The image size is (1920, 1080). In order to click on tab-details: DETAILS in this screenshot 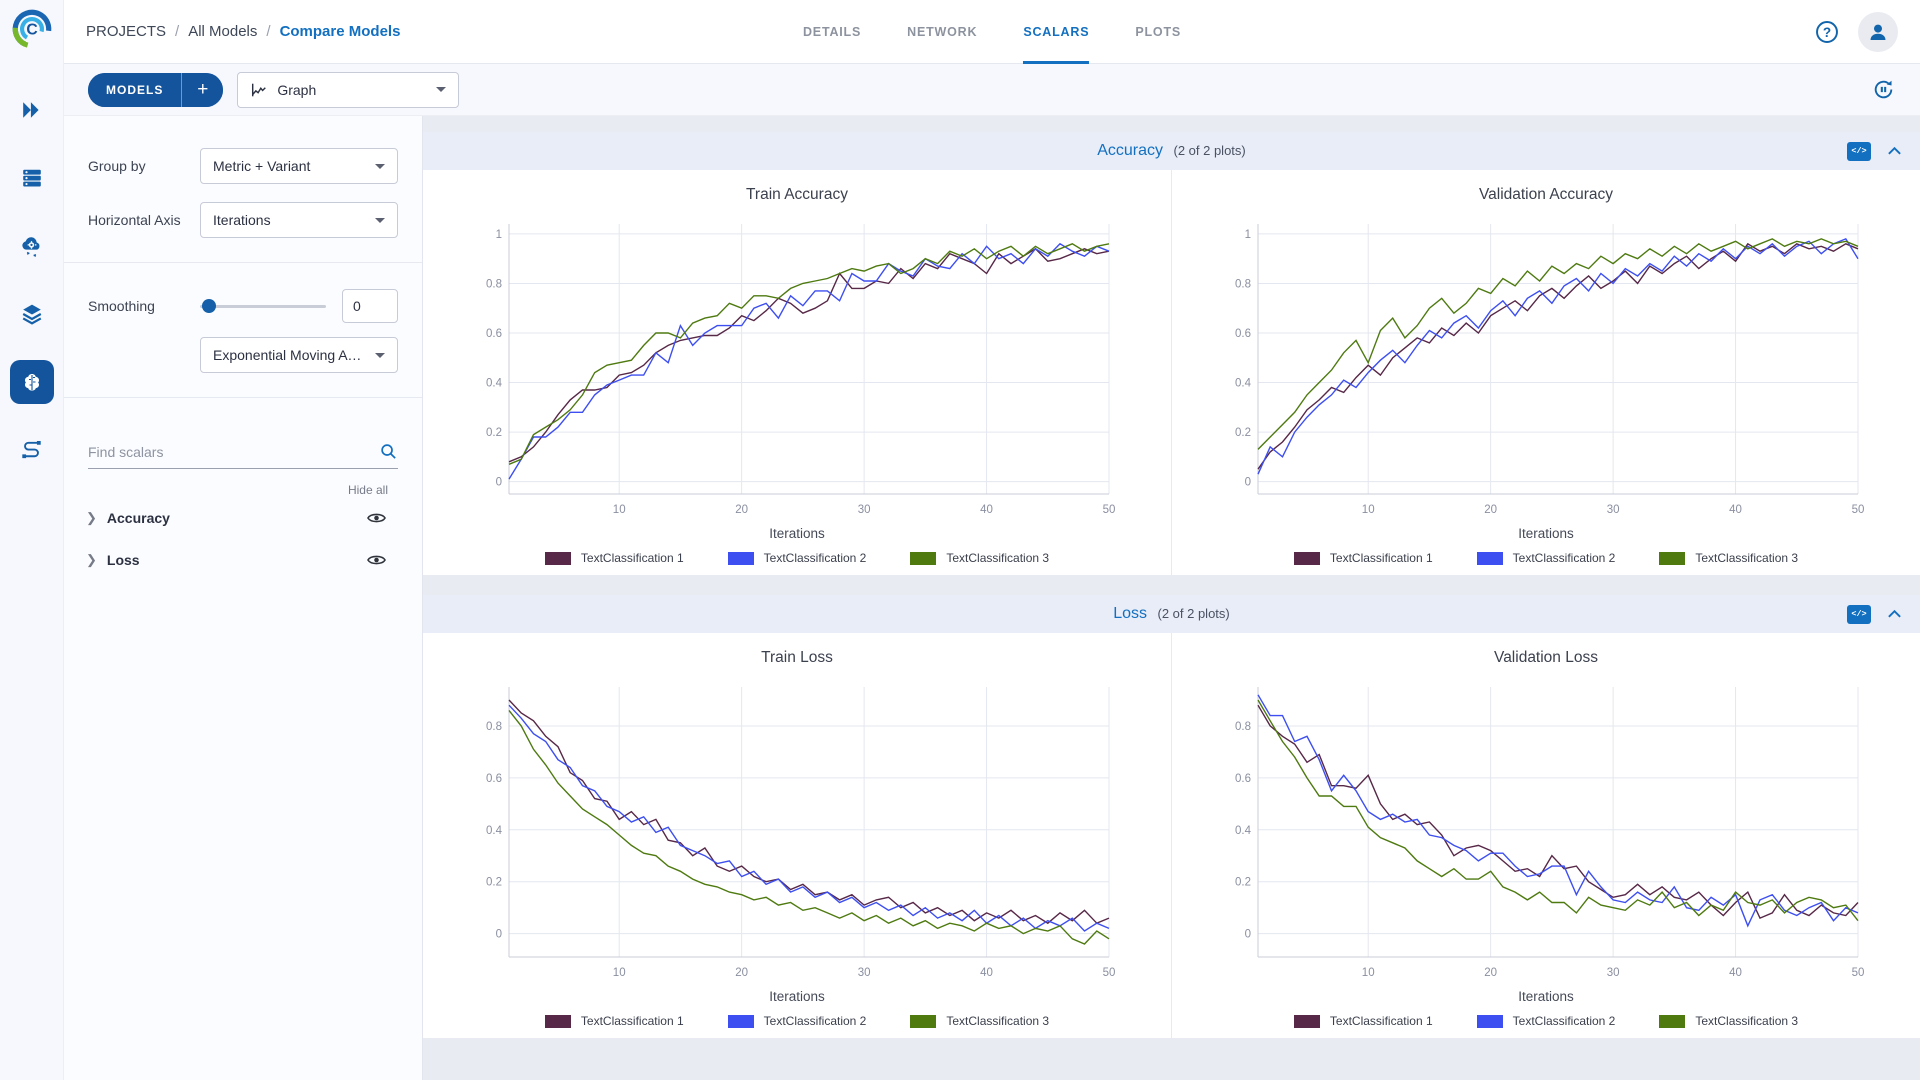, I will do `click(832, 32)`.